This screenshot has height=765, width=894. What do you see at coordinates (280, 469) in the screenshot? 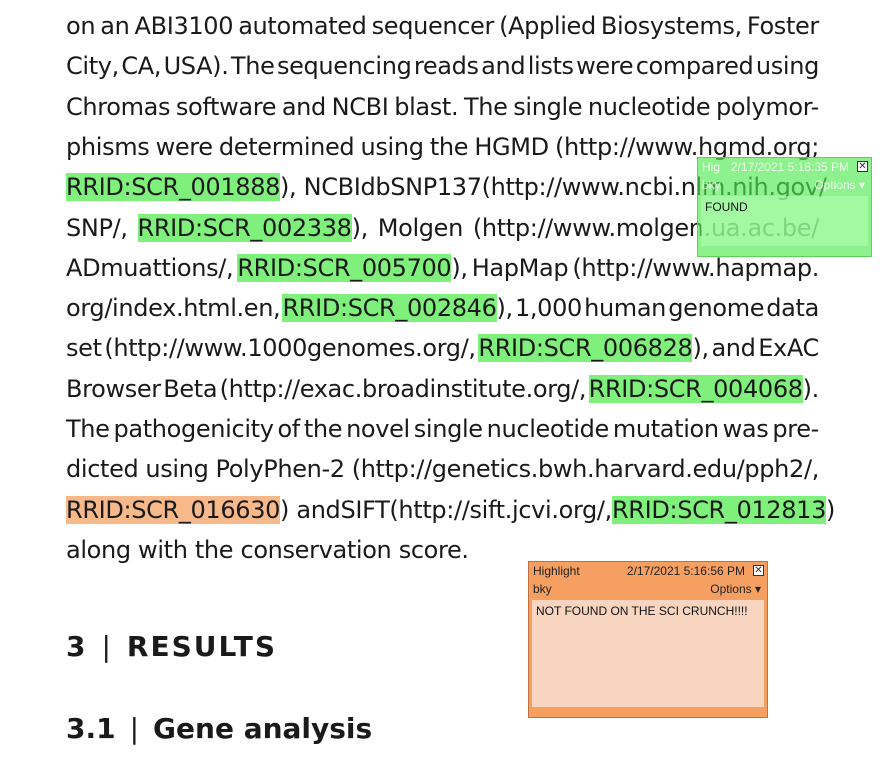
I see `word: PolyPhen-2` at bounding box center [280, 469].